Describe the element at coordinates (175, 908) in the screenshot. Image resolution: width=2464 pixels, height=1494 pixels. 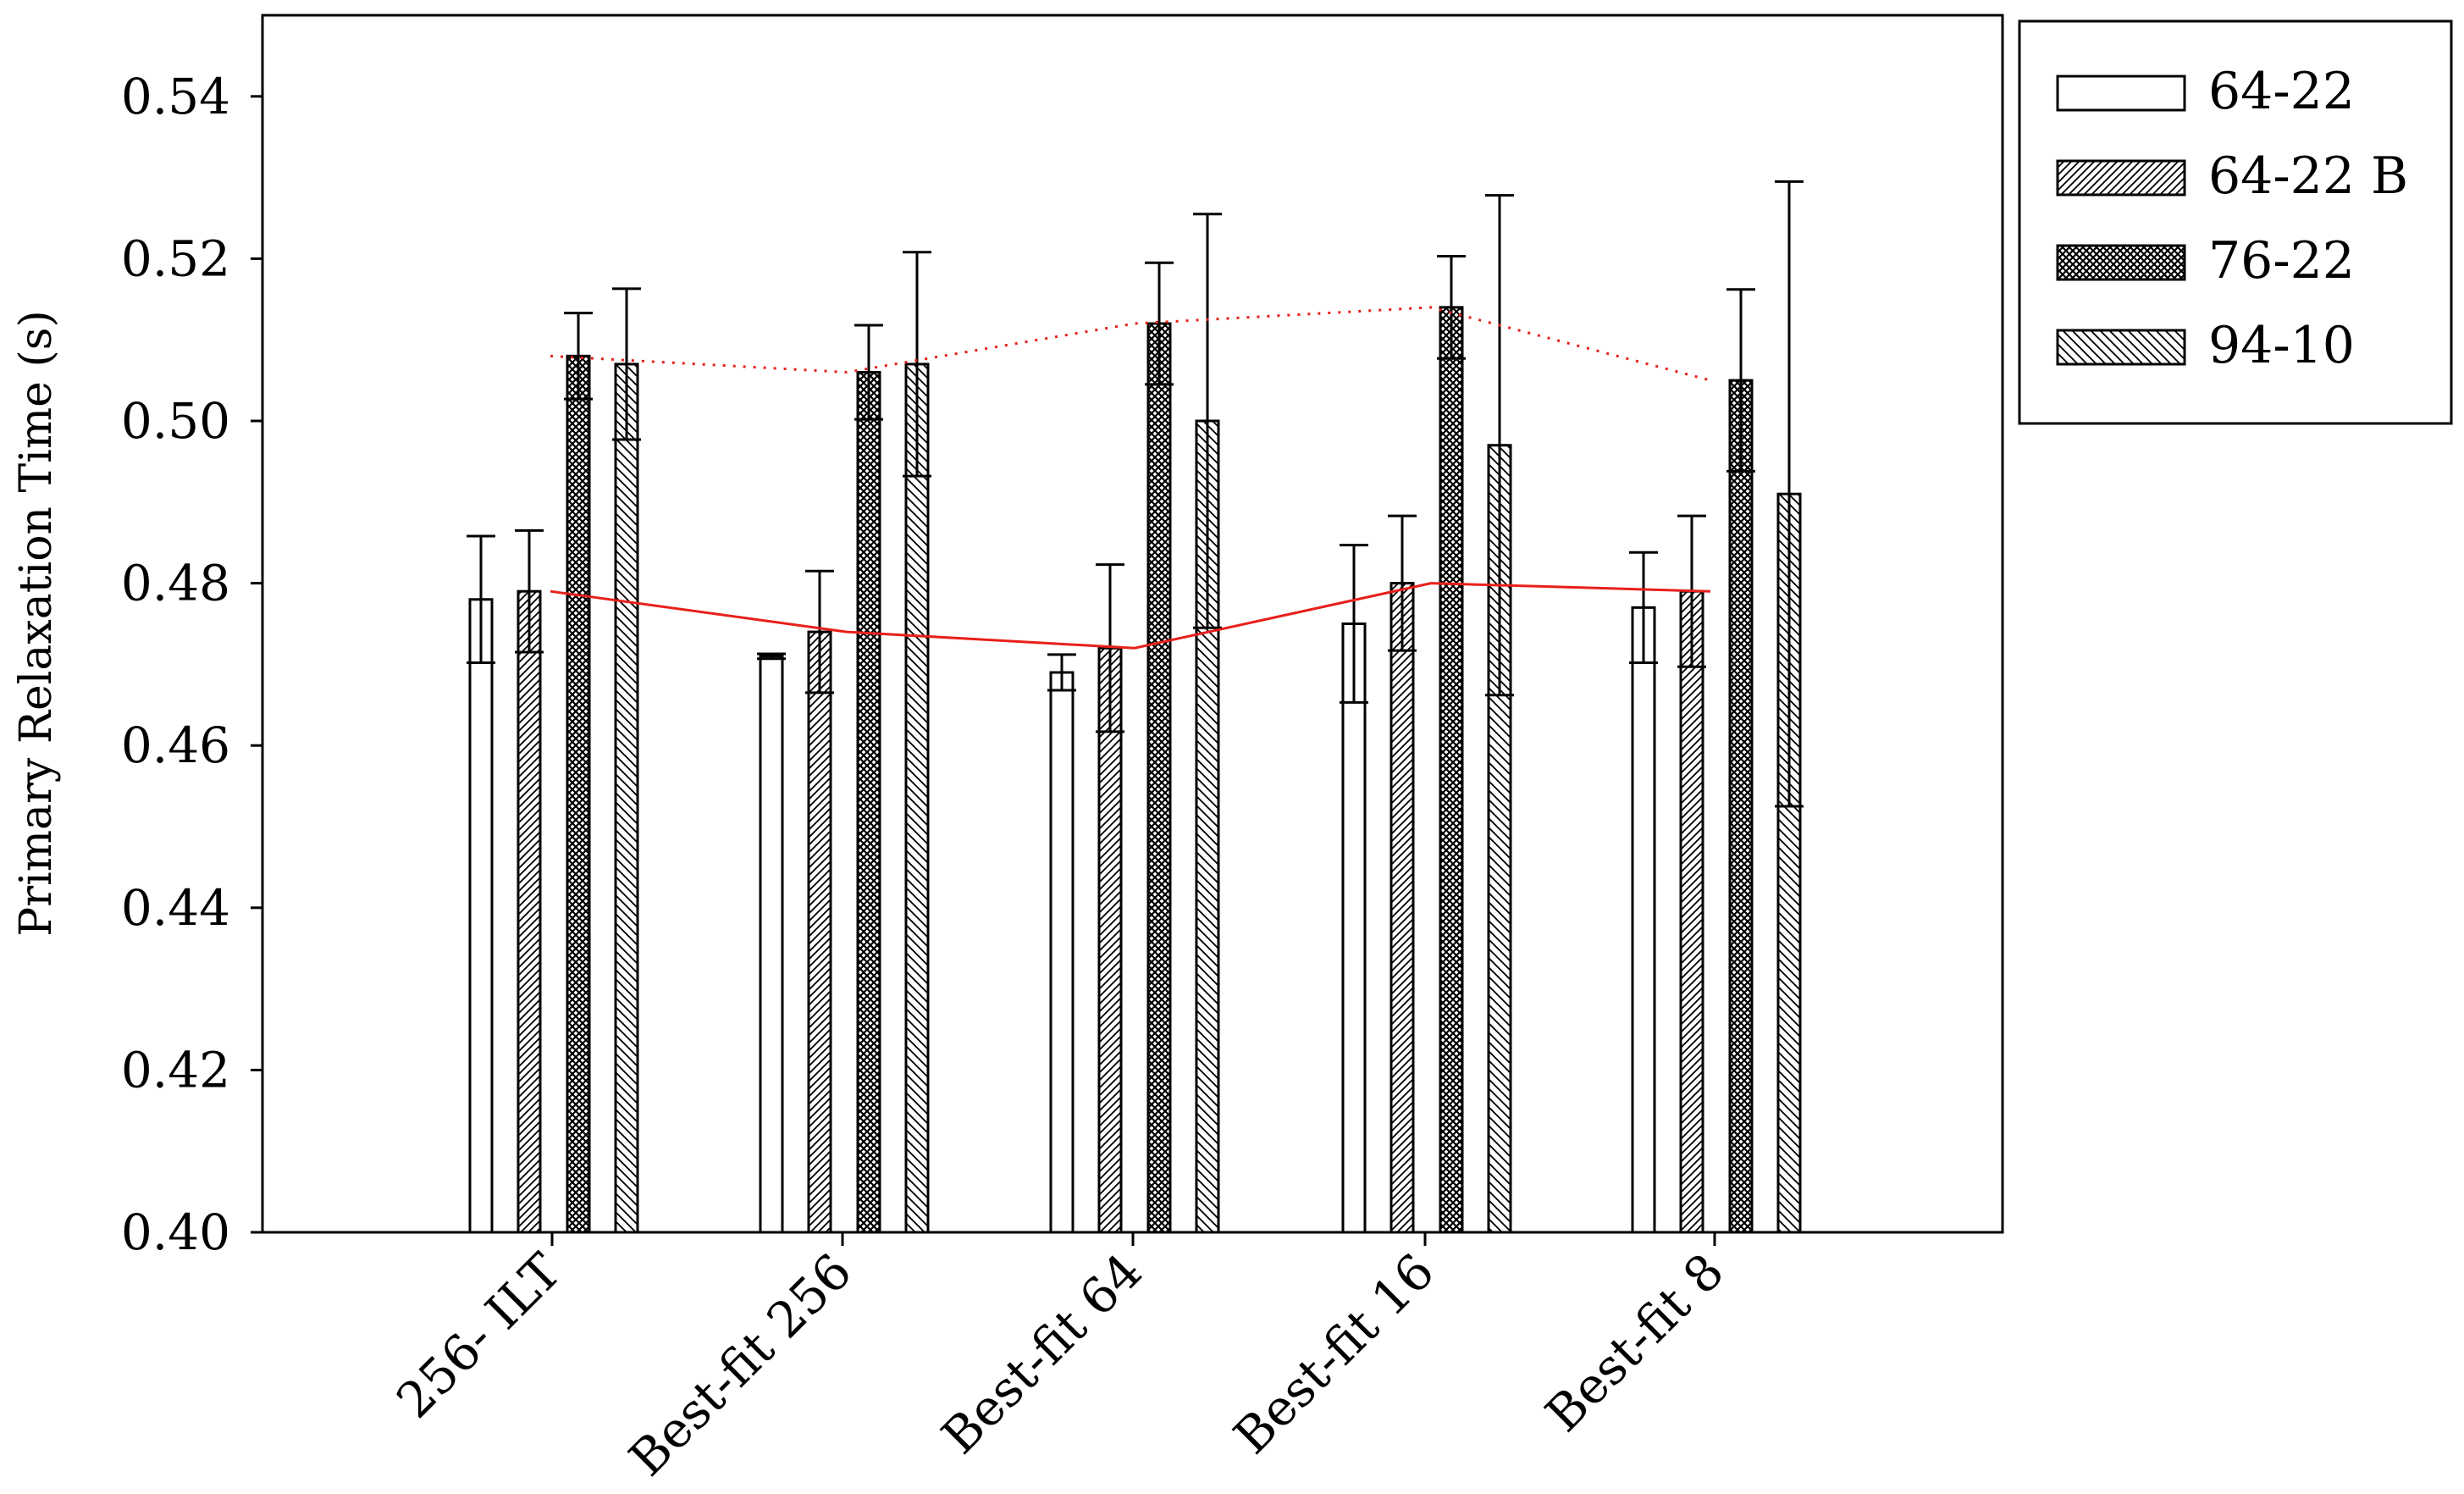
I see `y-tick-label: 0.44` at that location.